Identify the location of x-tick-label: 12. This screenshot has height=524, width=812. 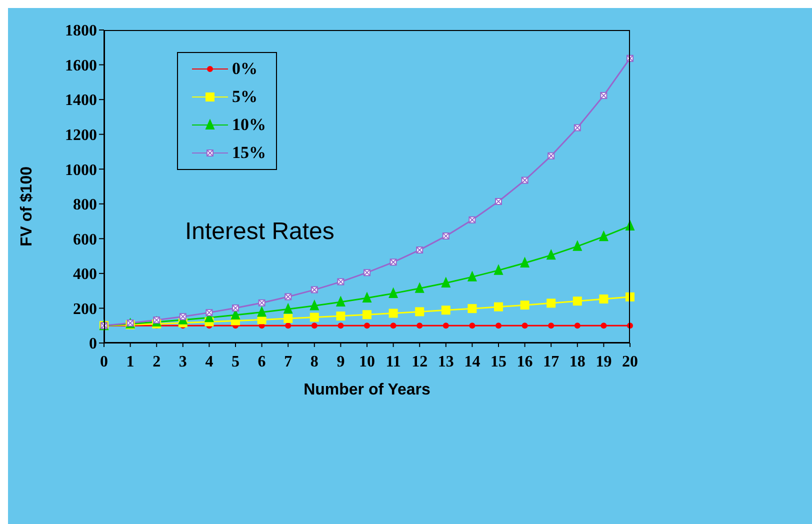
(420, 361).